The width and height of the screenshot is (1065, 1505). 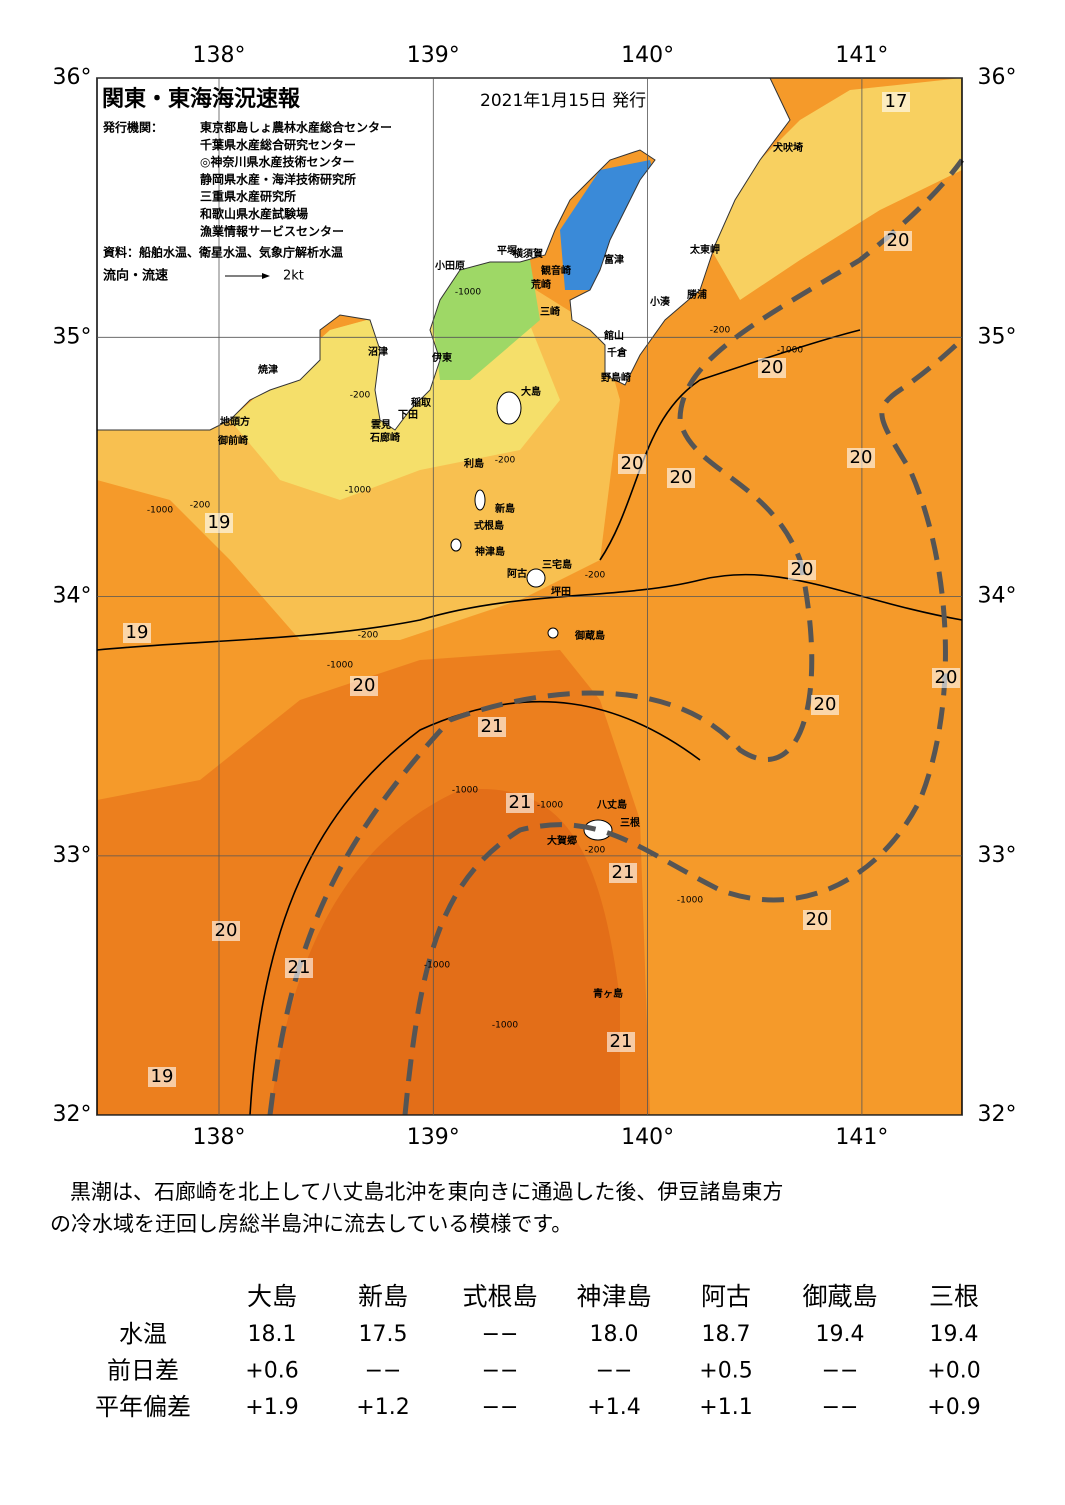 What do you see at coordinates (235, 421) in the screenshot?
I see `place-name: 地頭方` at bounding box center [235, 421].